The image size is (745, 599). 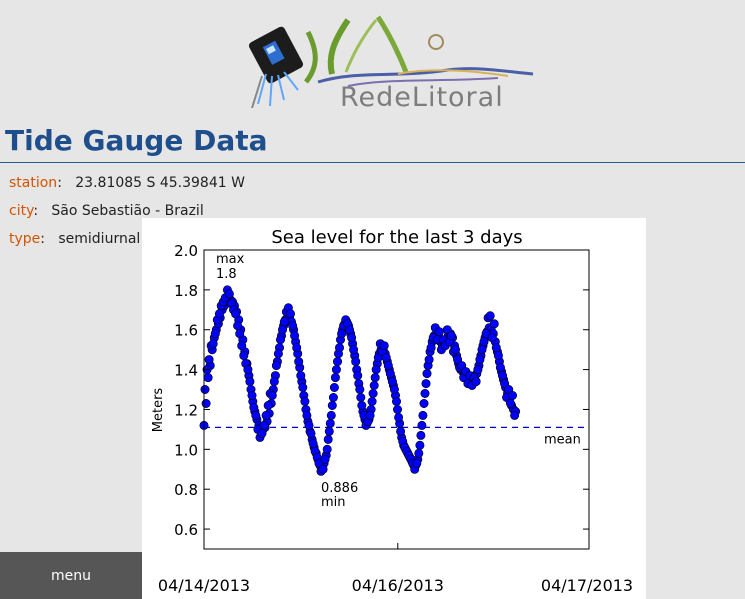 I want to click on y-tick-label: 1.6, so click(x=186, y=331).